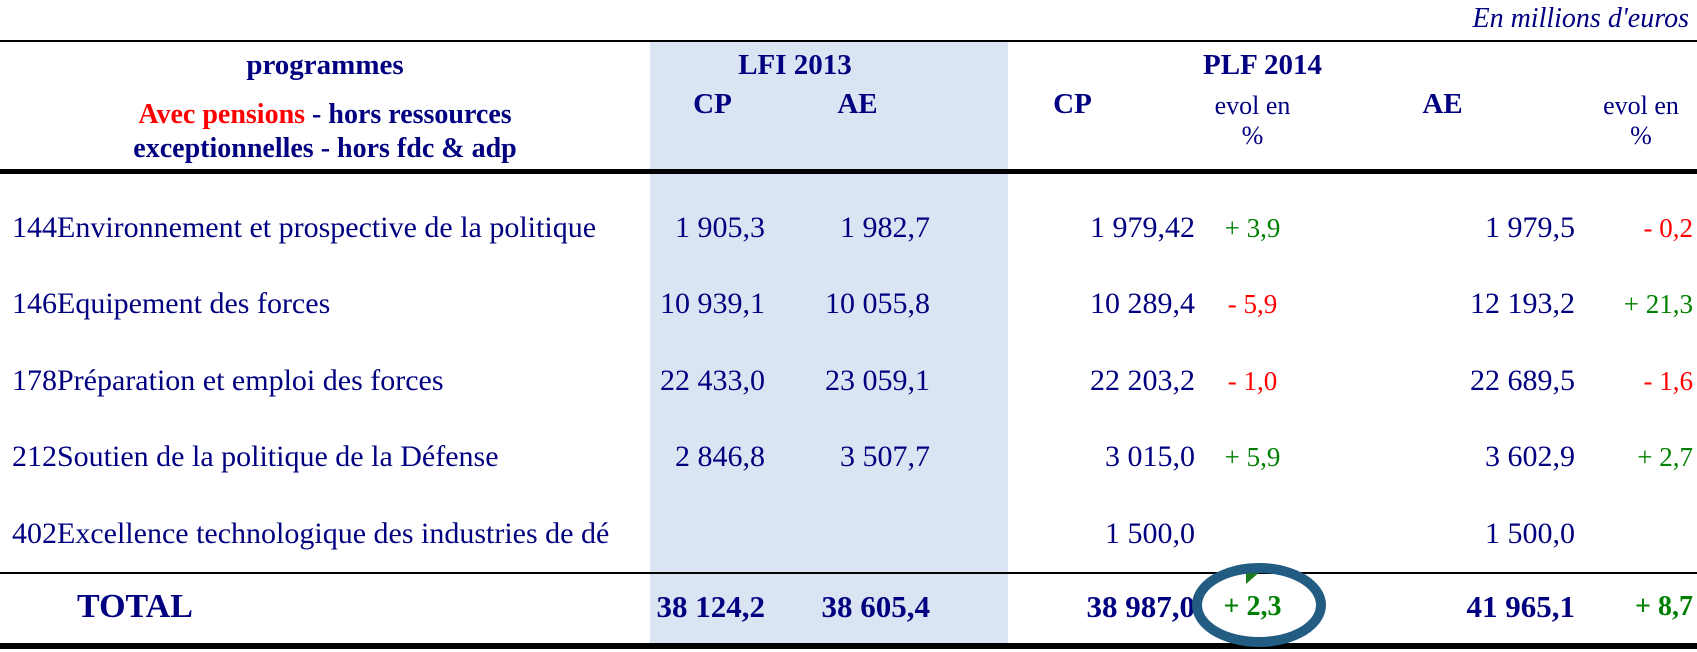  What do you see at coordinates (1252, 304) in the screenshot?
I see `plf-cp-evol: - 5,9` at bounding box center [1252, 304].